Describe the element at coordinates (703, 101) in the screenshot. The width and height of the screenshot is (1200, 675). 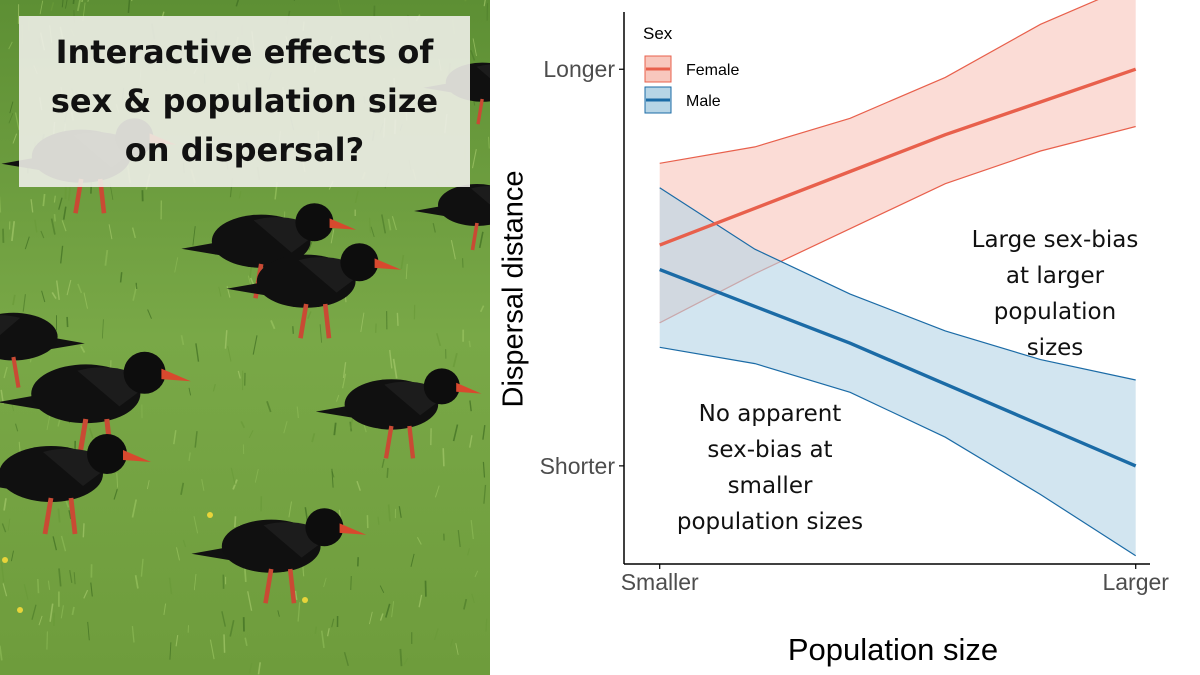
I see `legend-label-male: Male` at that location.